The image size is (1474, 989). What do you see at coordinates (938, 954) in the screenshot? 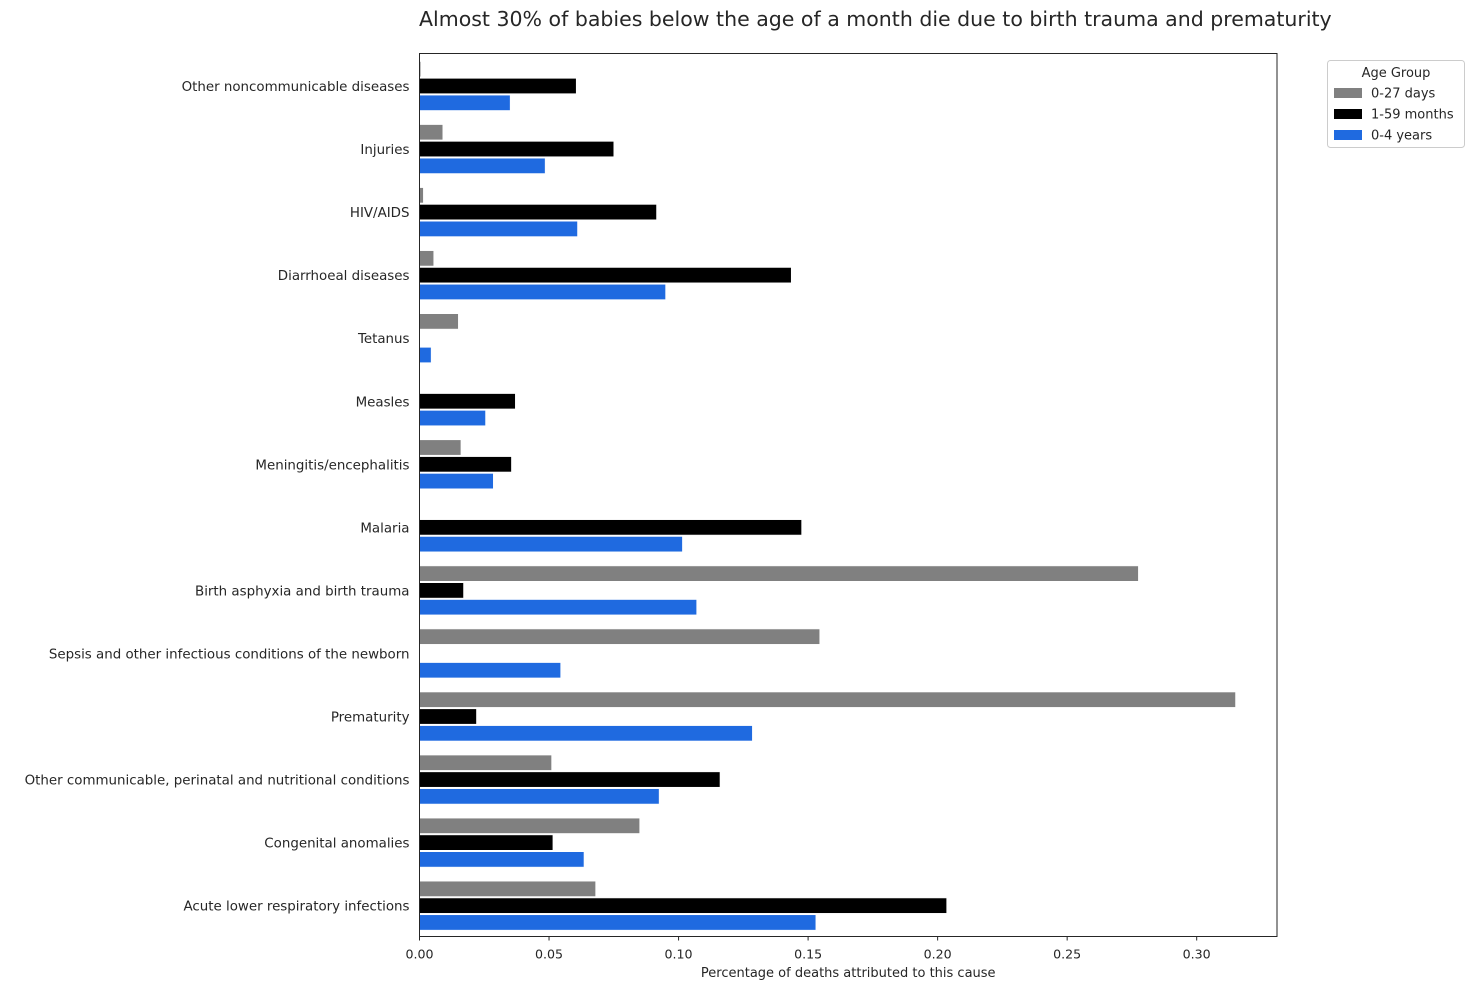
I see `x-tick-label: 0.20` at bounding box center [938, 954].